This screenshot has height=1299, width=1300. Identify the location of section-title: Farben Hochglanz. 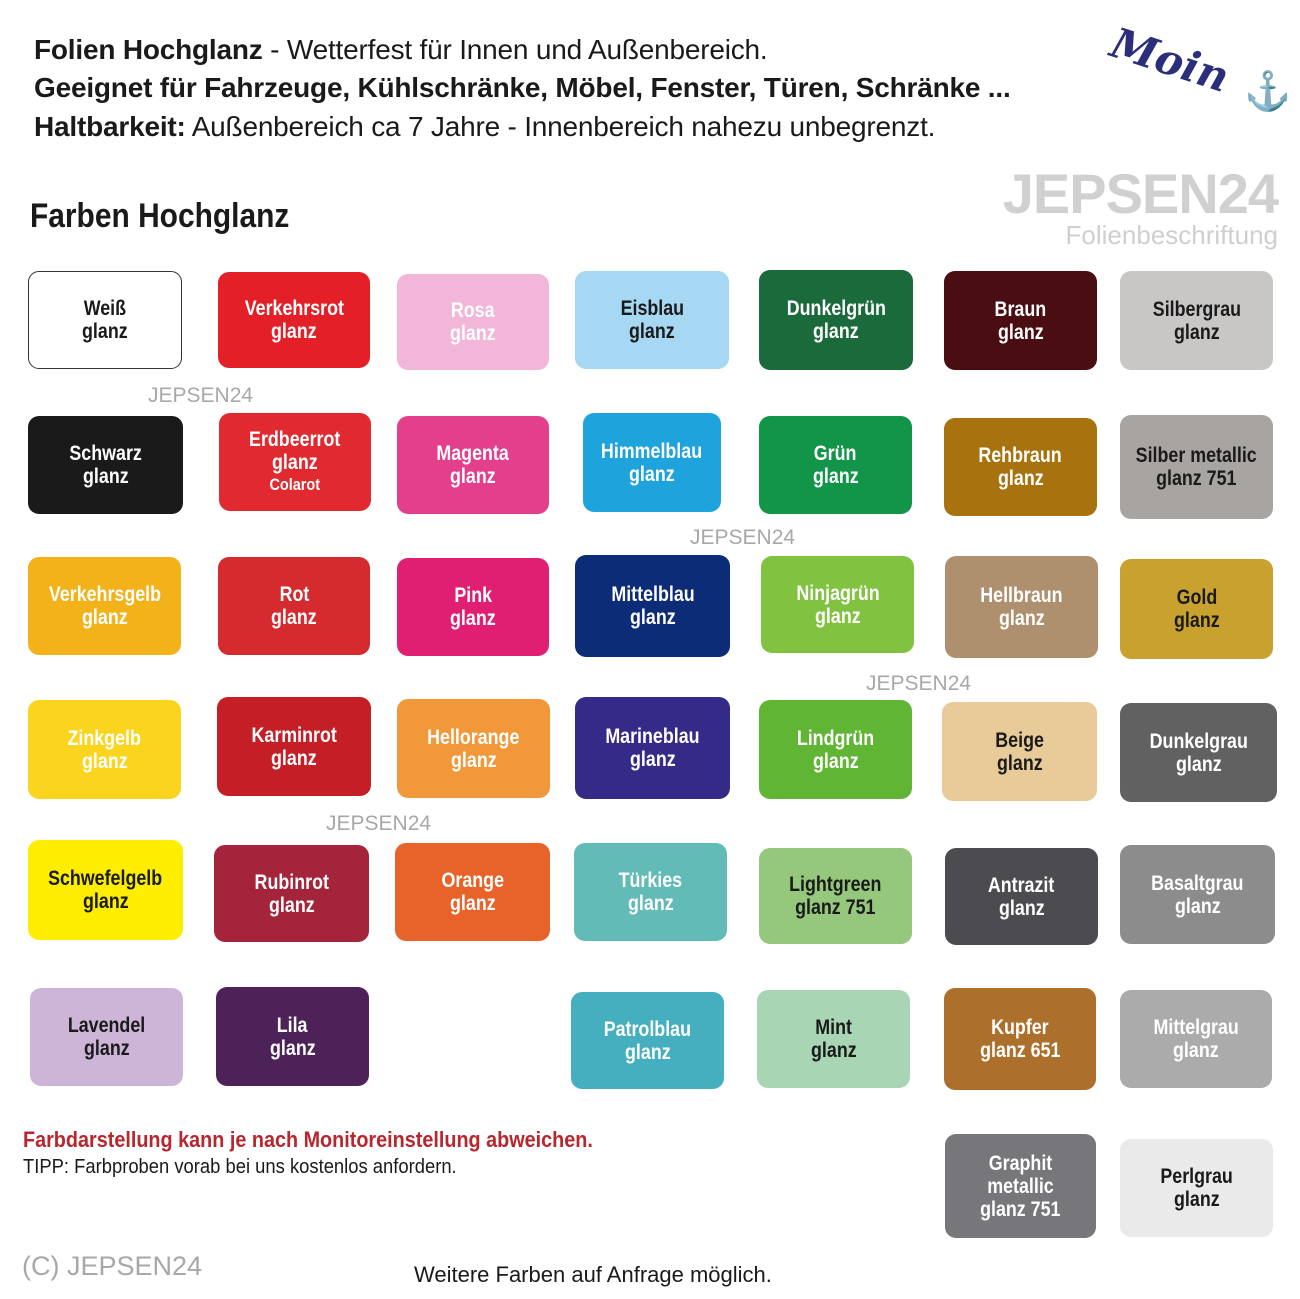
(160, 216).